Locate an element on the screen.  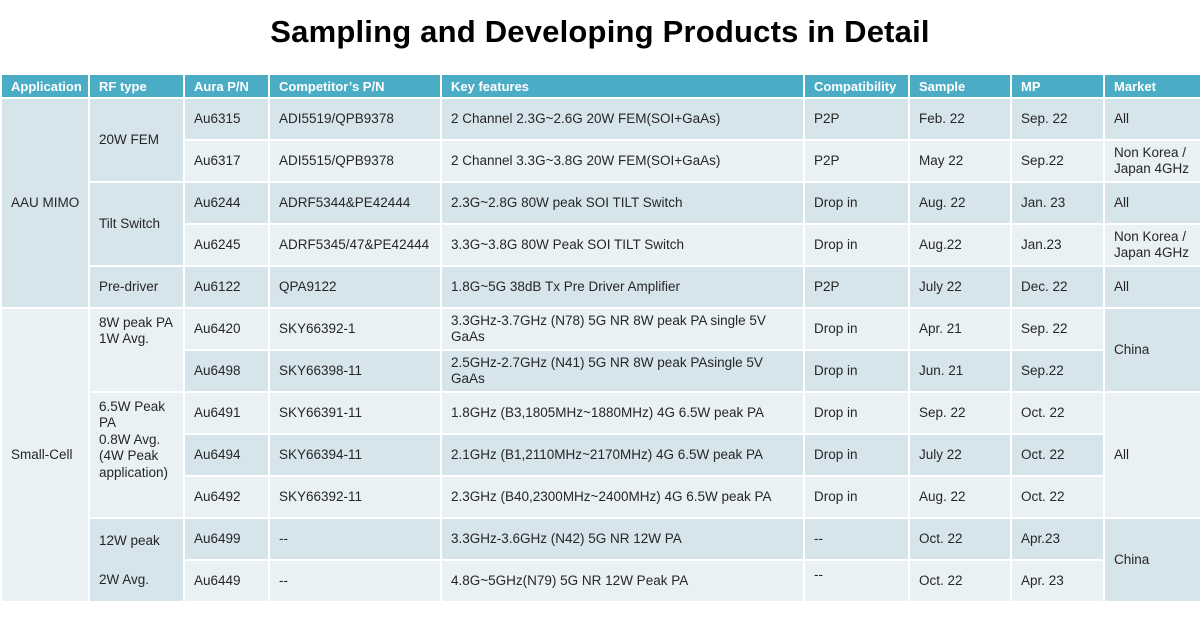
cell-competitor-pn: SKY66392-1 is located at coordinates (355, 329).